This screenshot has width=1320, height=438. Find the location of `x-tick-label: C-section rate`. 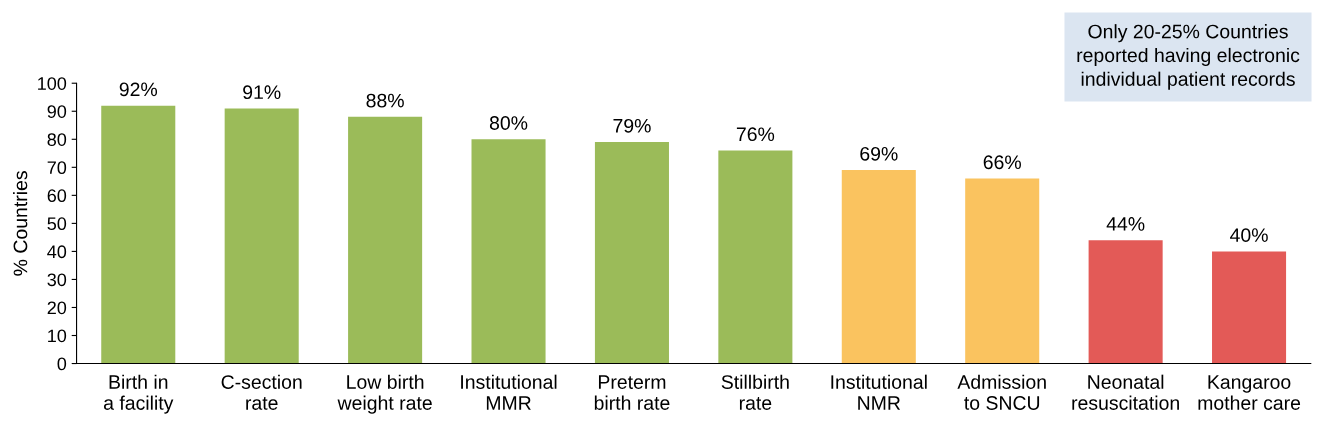

x-tick-label: C-section rate is located at coordinates (261, 392).